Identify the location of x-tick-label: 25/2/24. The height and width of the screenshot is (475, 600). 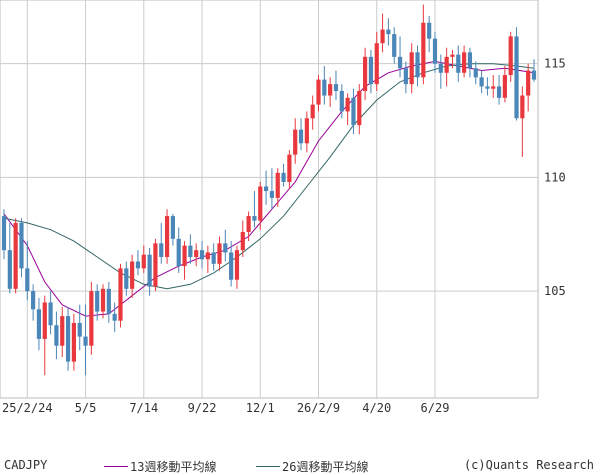
(27, 408).